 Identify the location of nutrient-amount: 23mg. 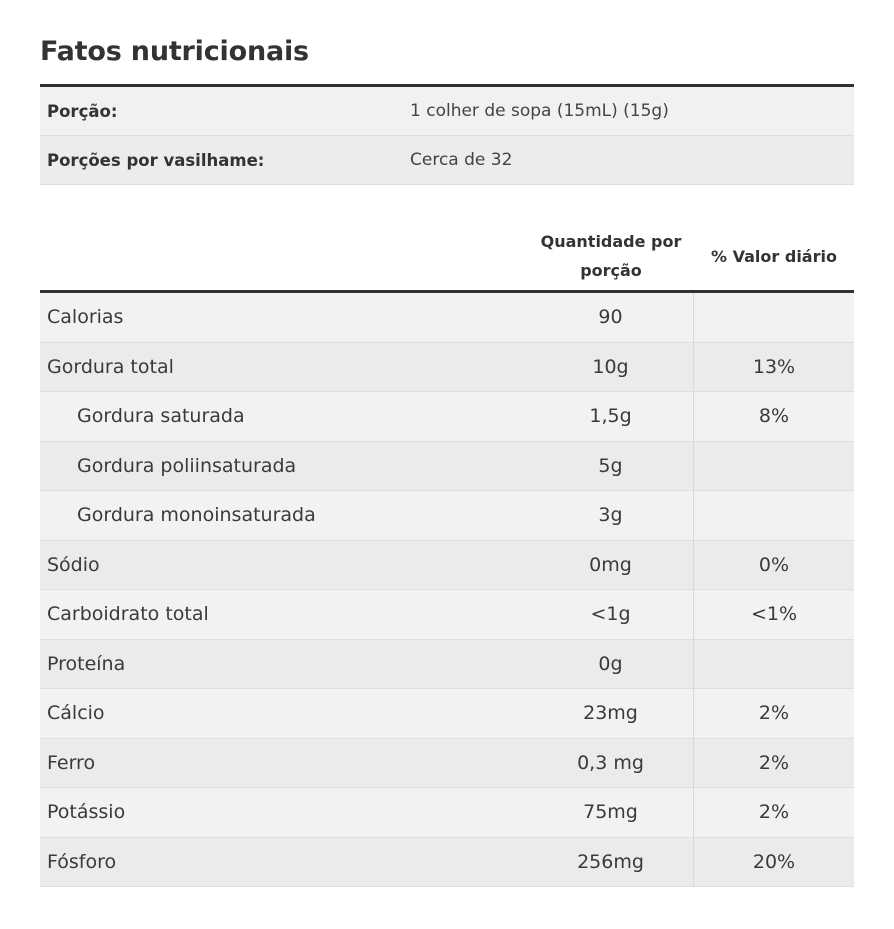
(611, 713).